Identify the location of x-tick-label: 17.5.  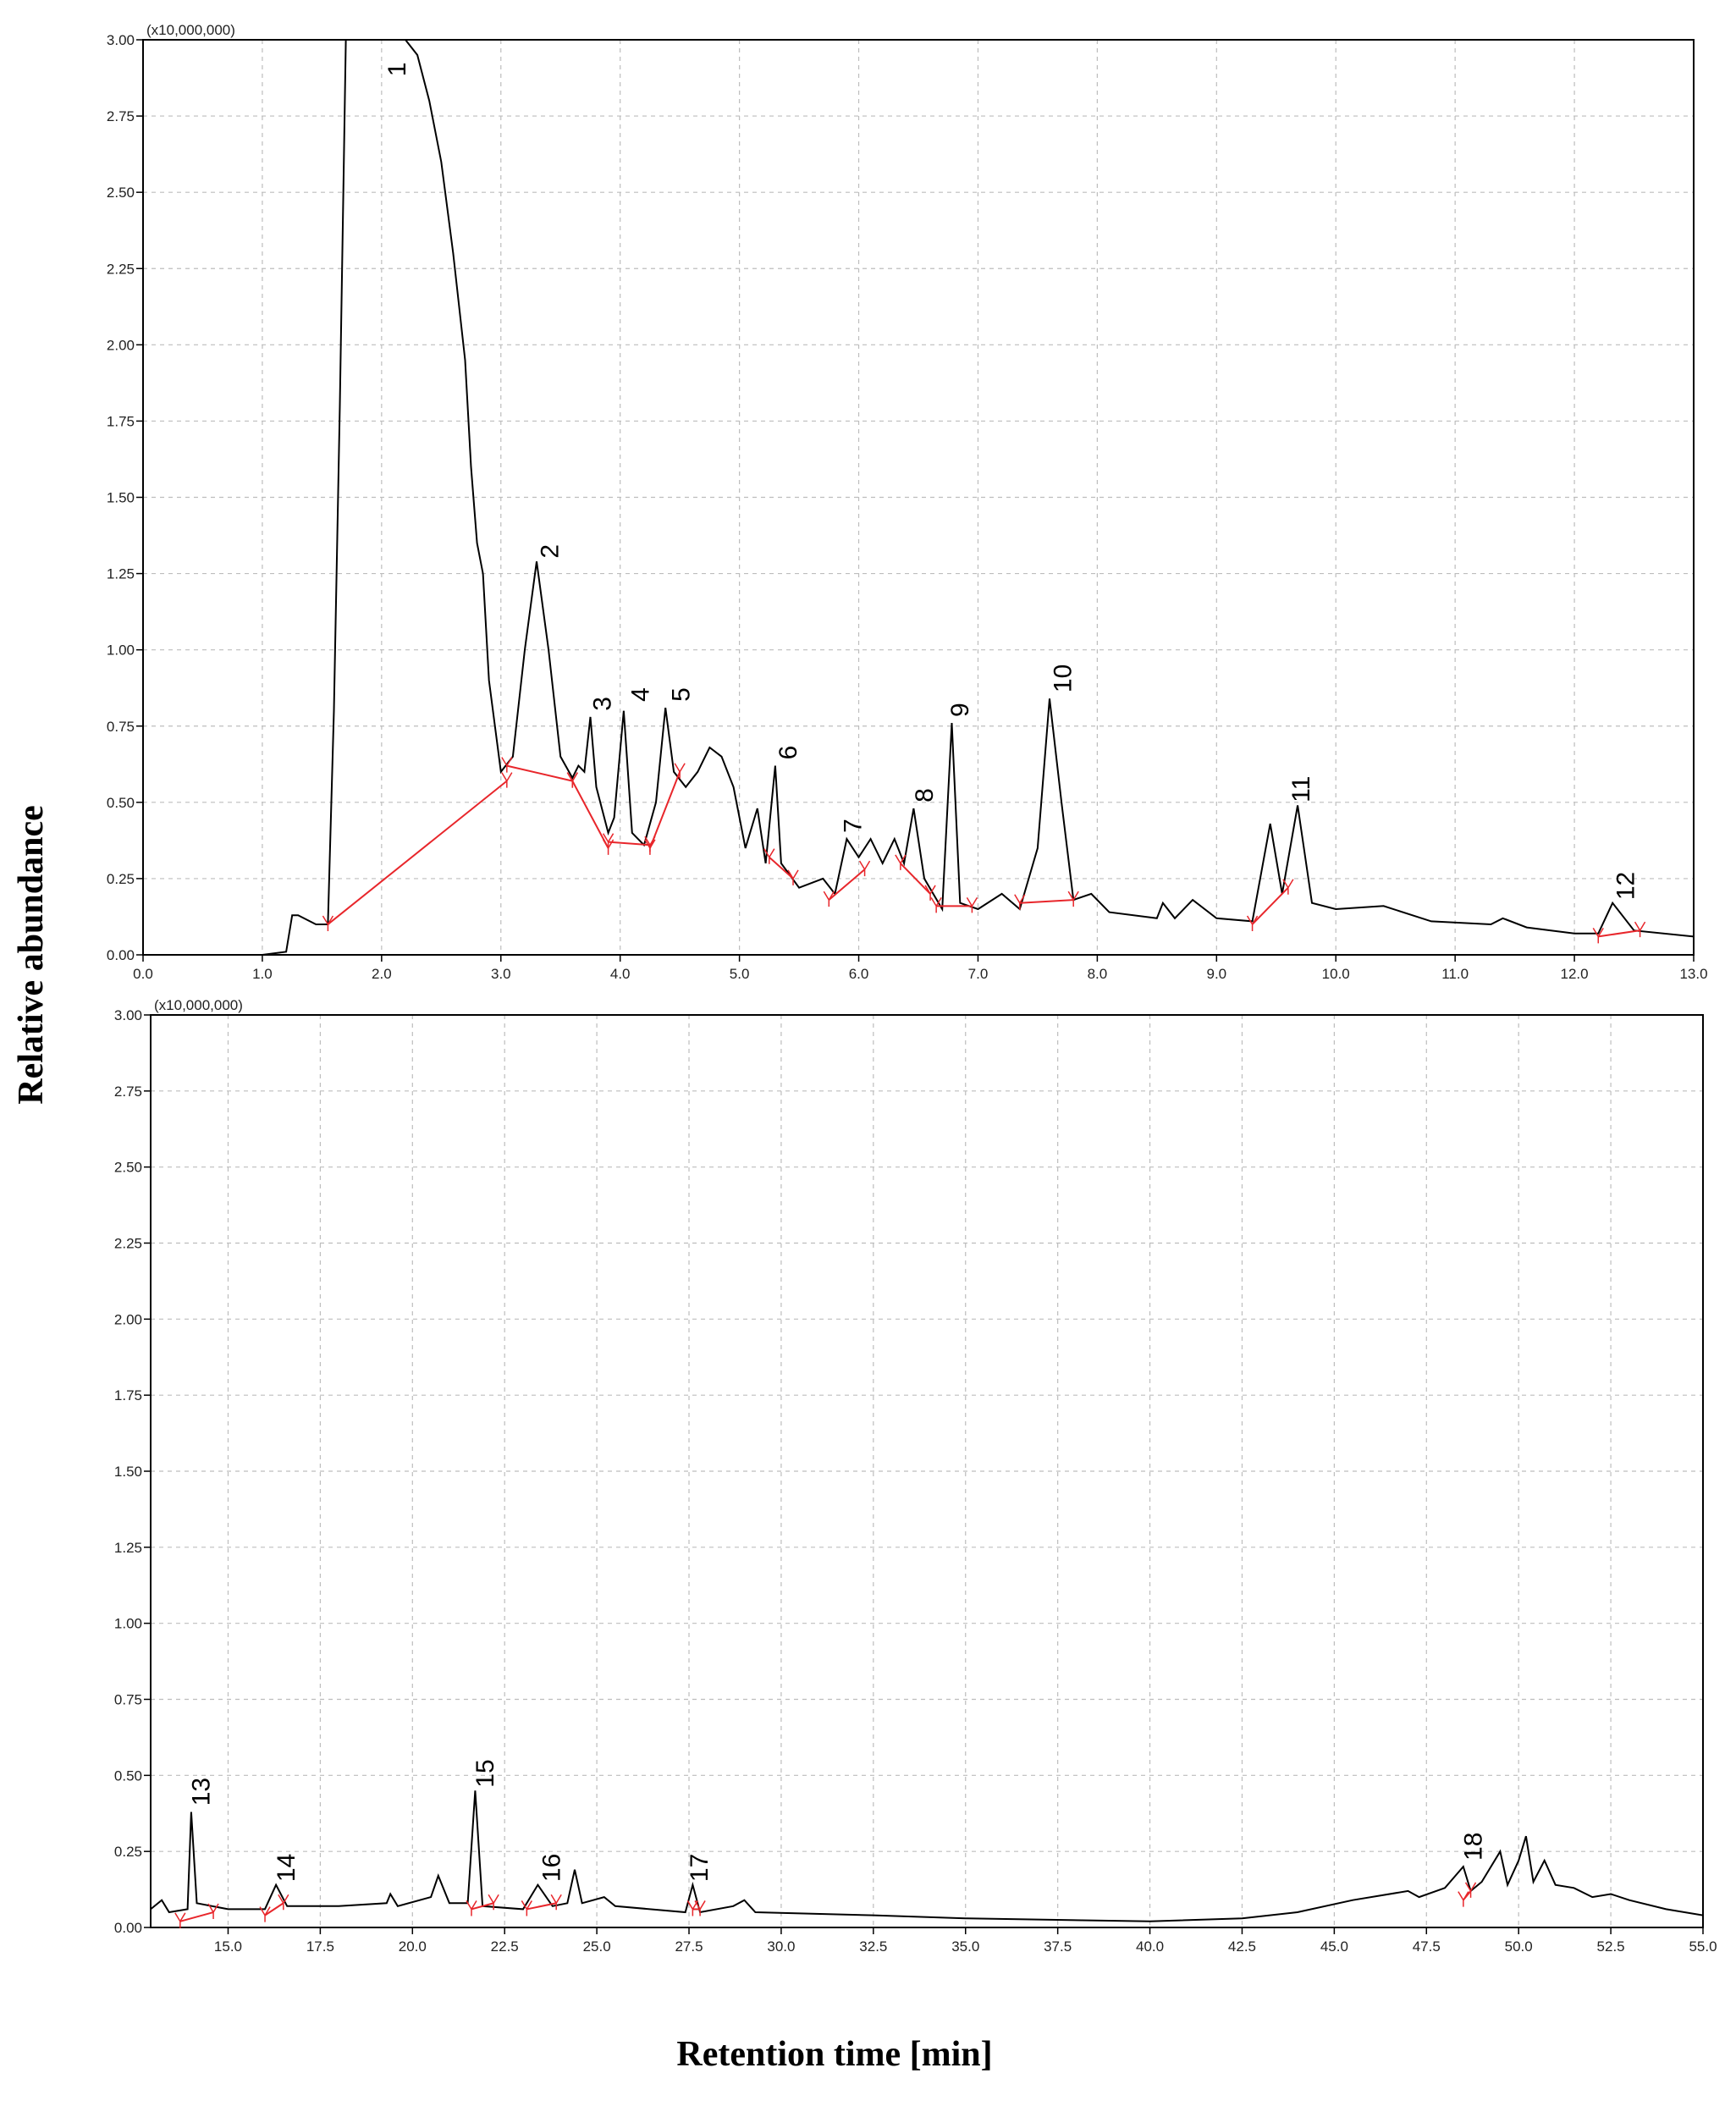
(320, 1946).